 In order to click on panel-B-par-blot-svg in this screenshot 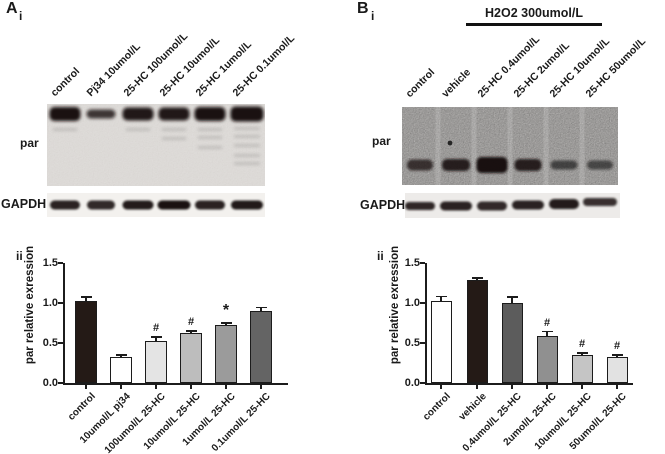, I will do `click(510, 146)`.